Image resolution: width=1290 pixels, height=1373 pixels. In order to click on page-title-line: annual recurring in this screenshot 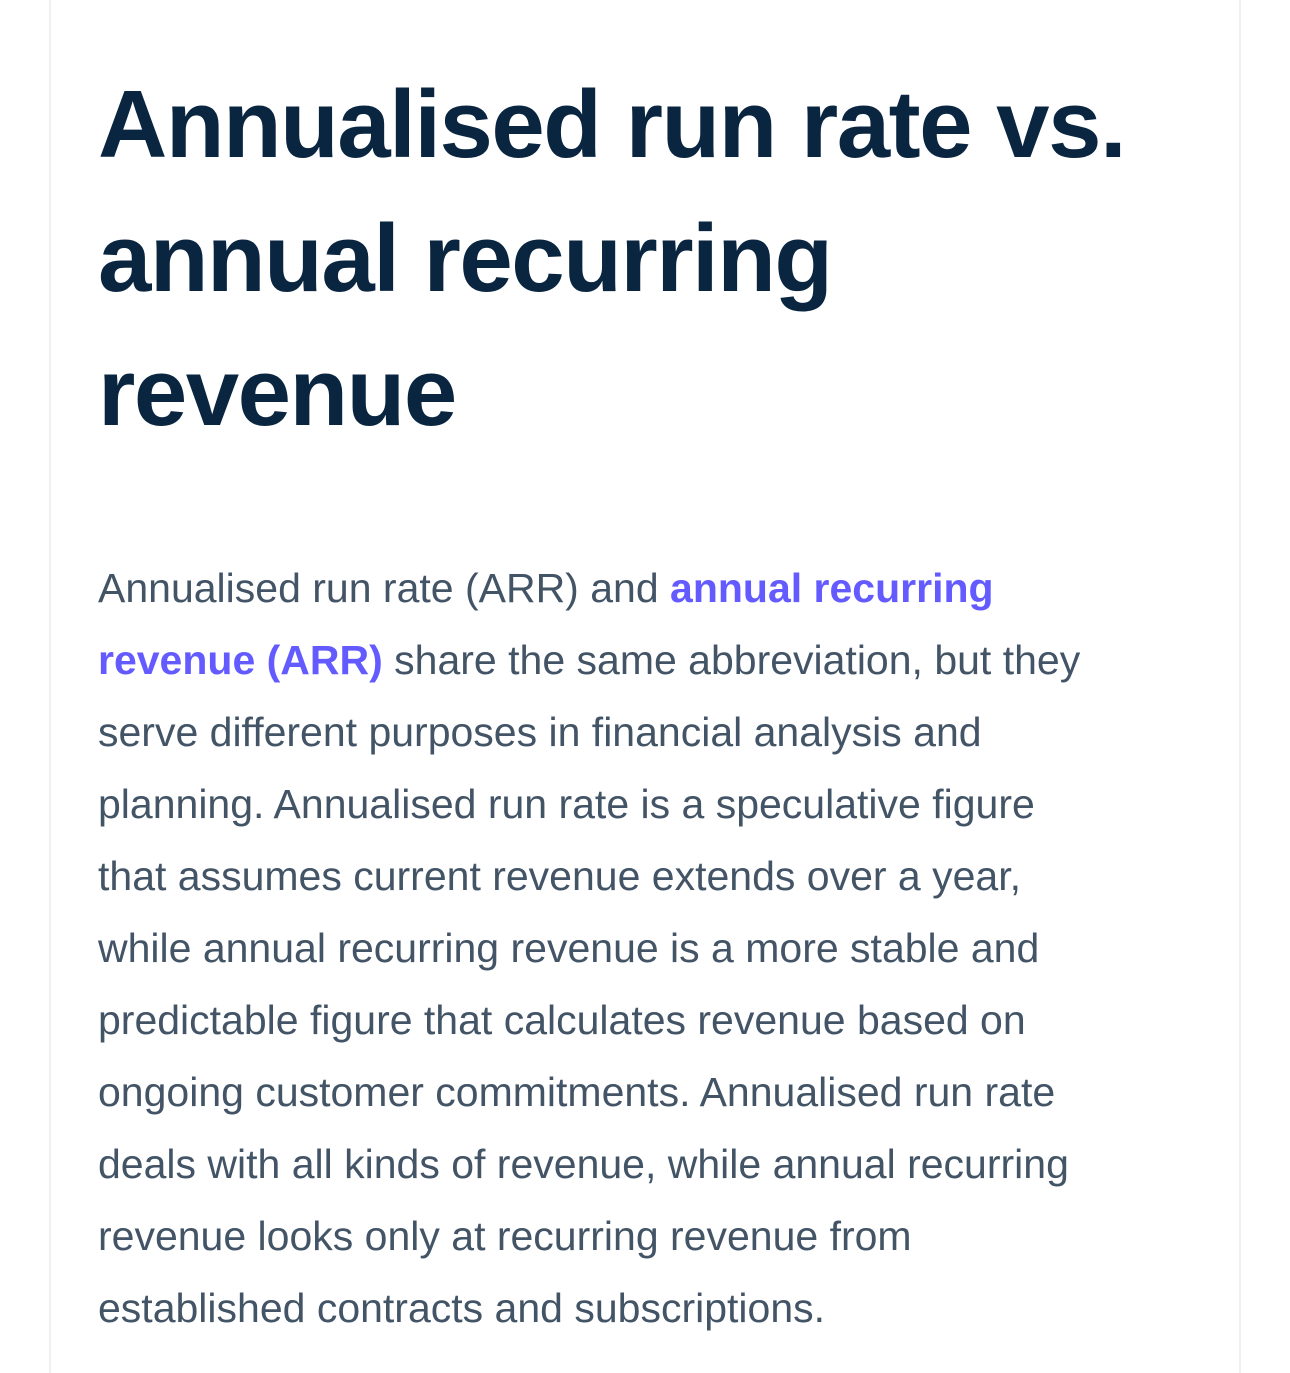, I will do `click(465, 258)`.